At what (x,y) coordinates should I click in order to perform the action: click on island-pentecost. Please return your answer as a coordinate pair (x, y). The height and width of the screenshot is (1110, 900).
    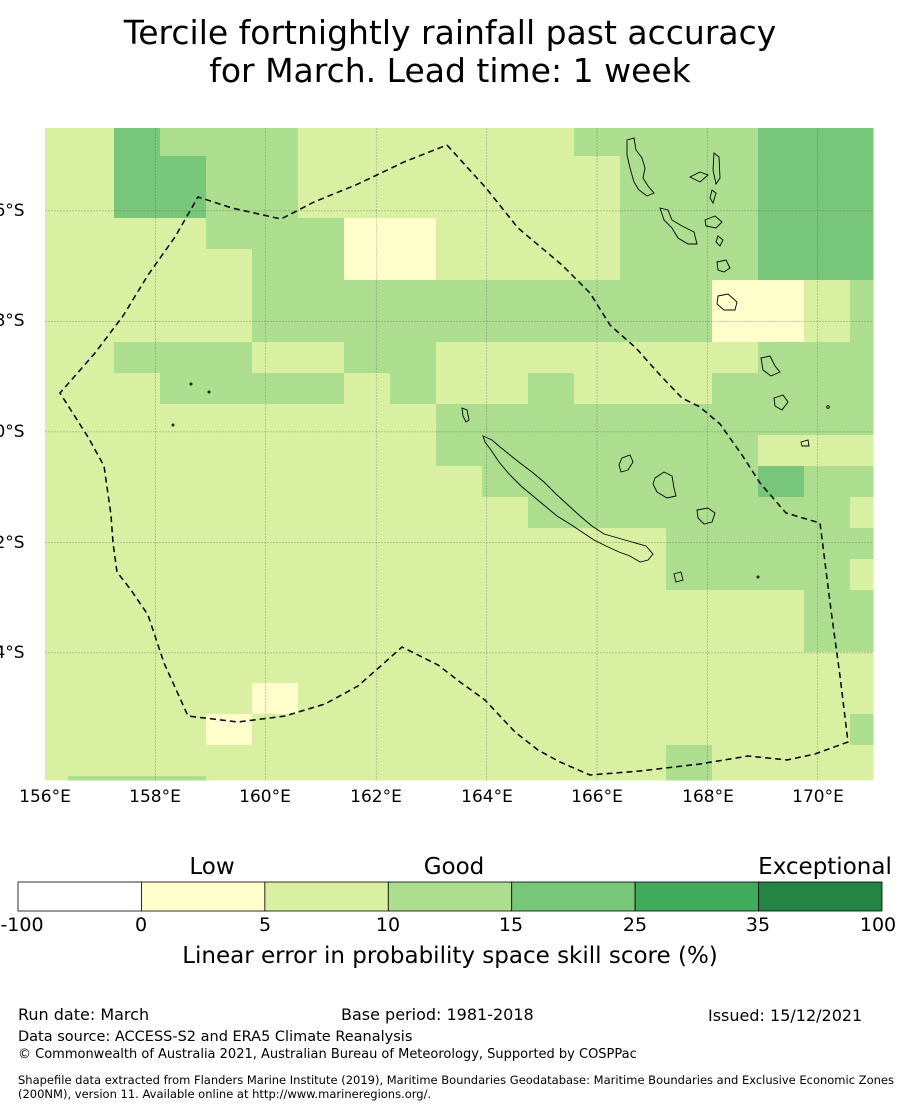
    Looking at the image, I should click on (713, 197).